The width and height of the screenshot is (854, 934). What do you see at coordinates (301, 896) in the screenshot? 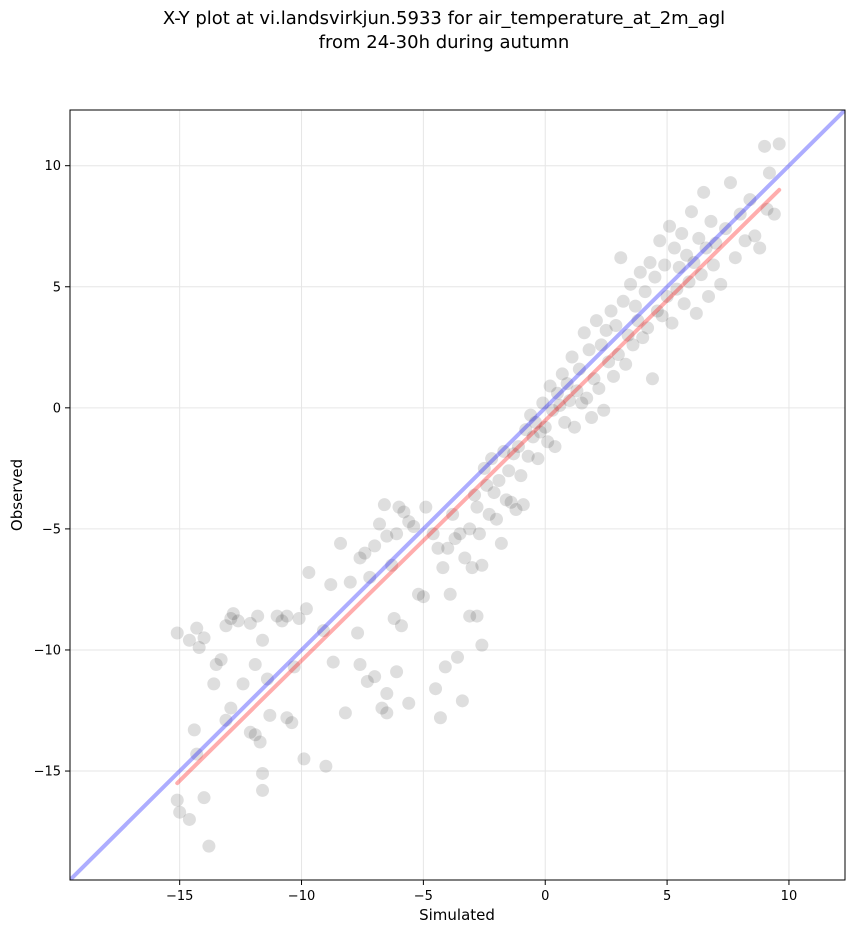
I see `x-tick-label: −10` at bounding box center [301, 896].